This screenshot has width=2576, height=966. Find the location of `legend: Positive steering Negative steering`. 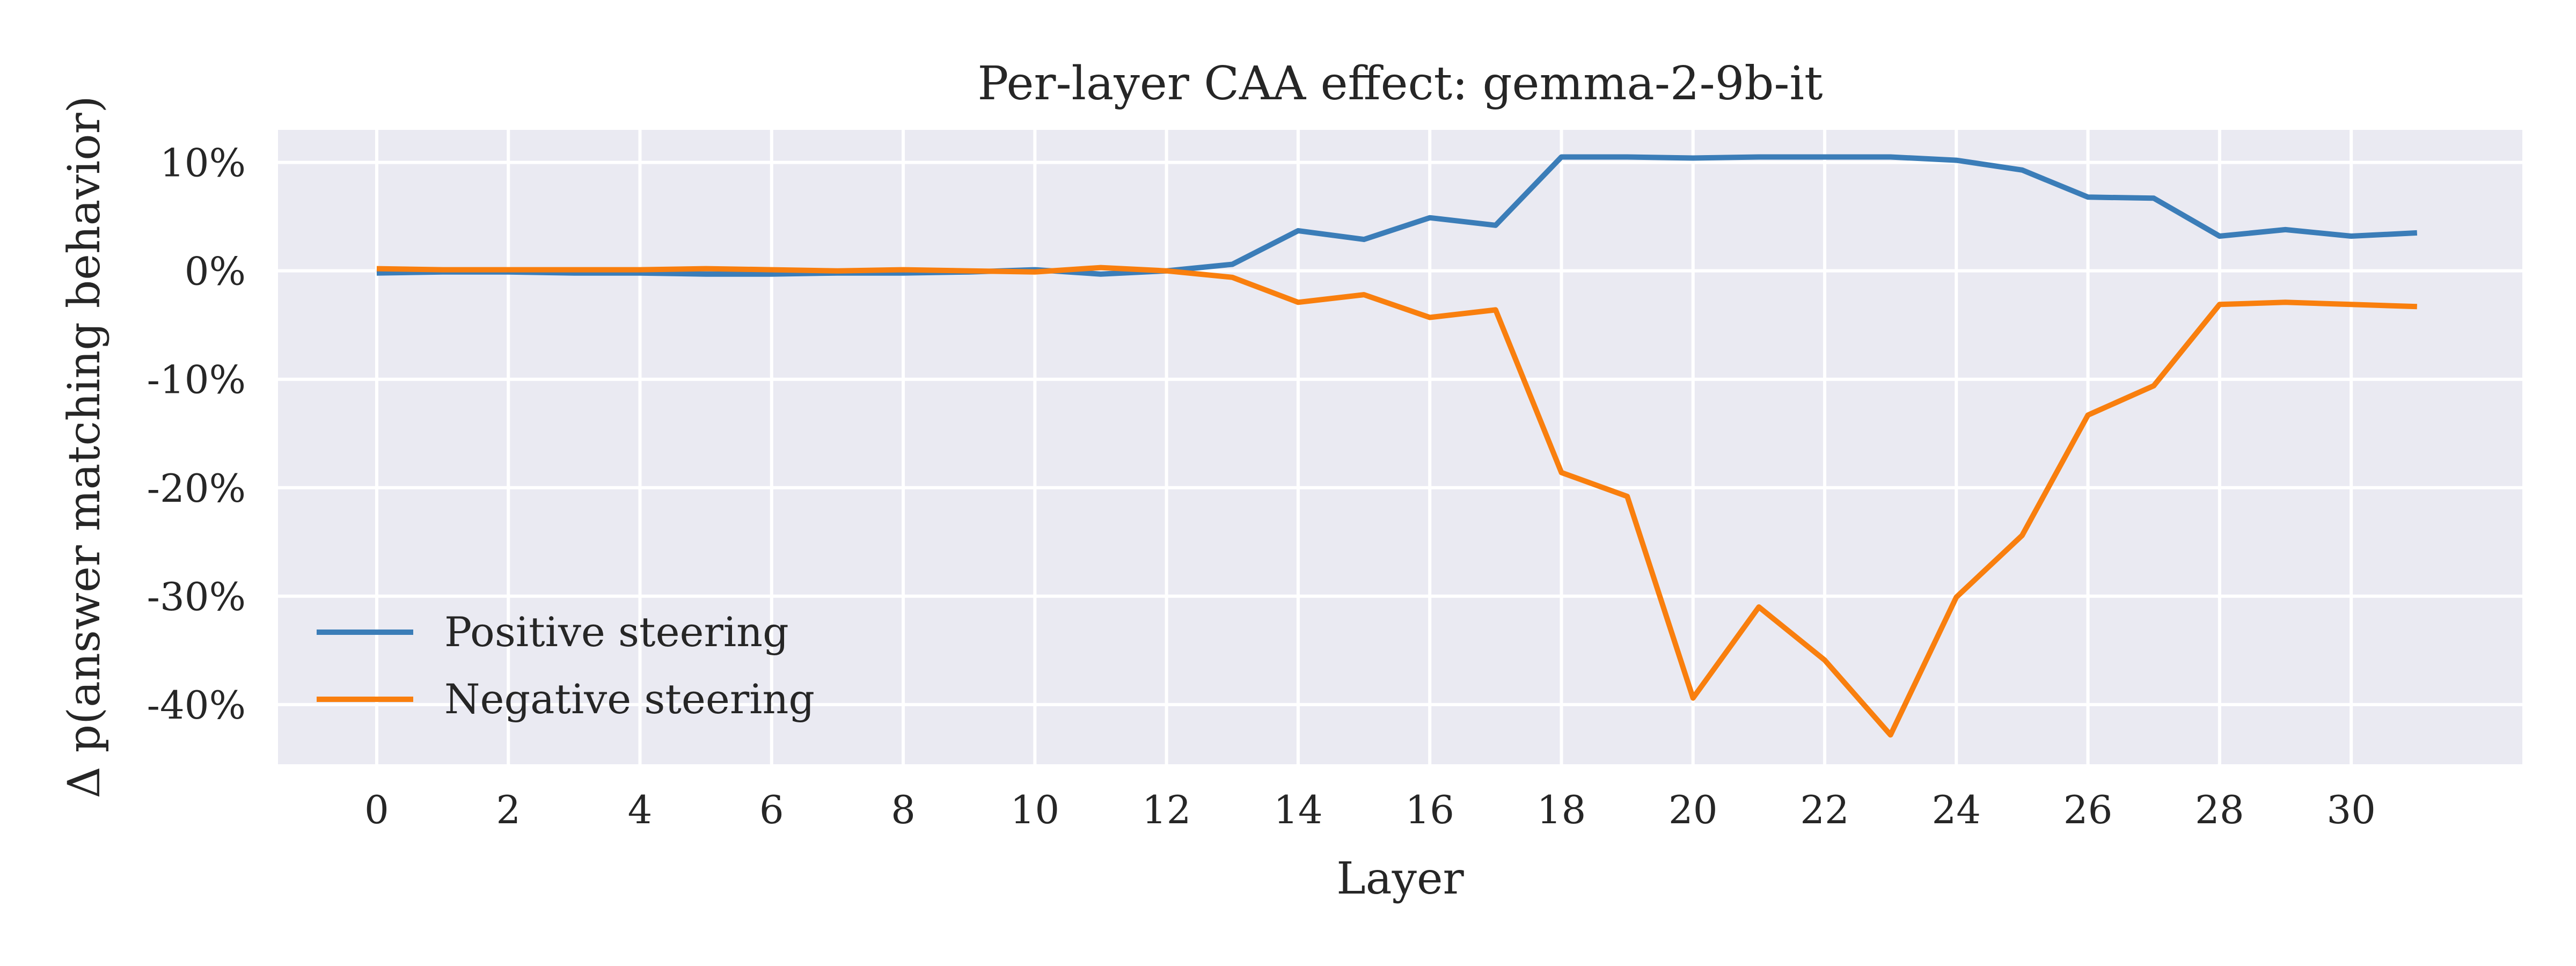

legend: Positive steering Negative steering is located at coordinates (566, 665).